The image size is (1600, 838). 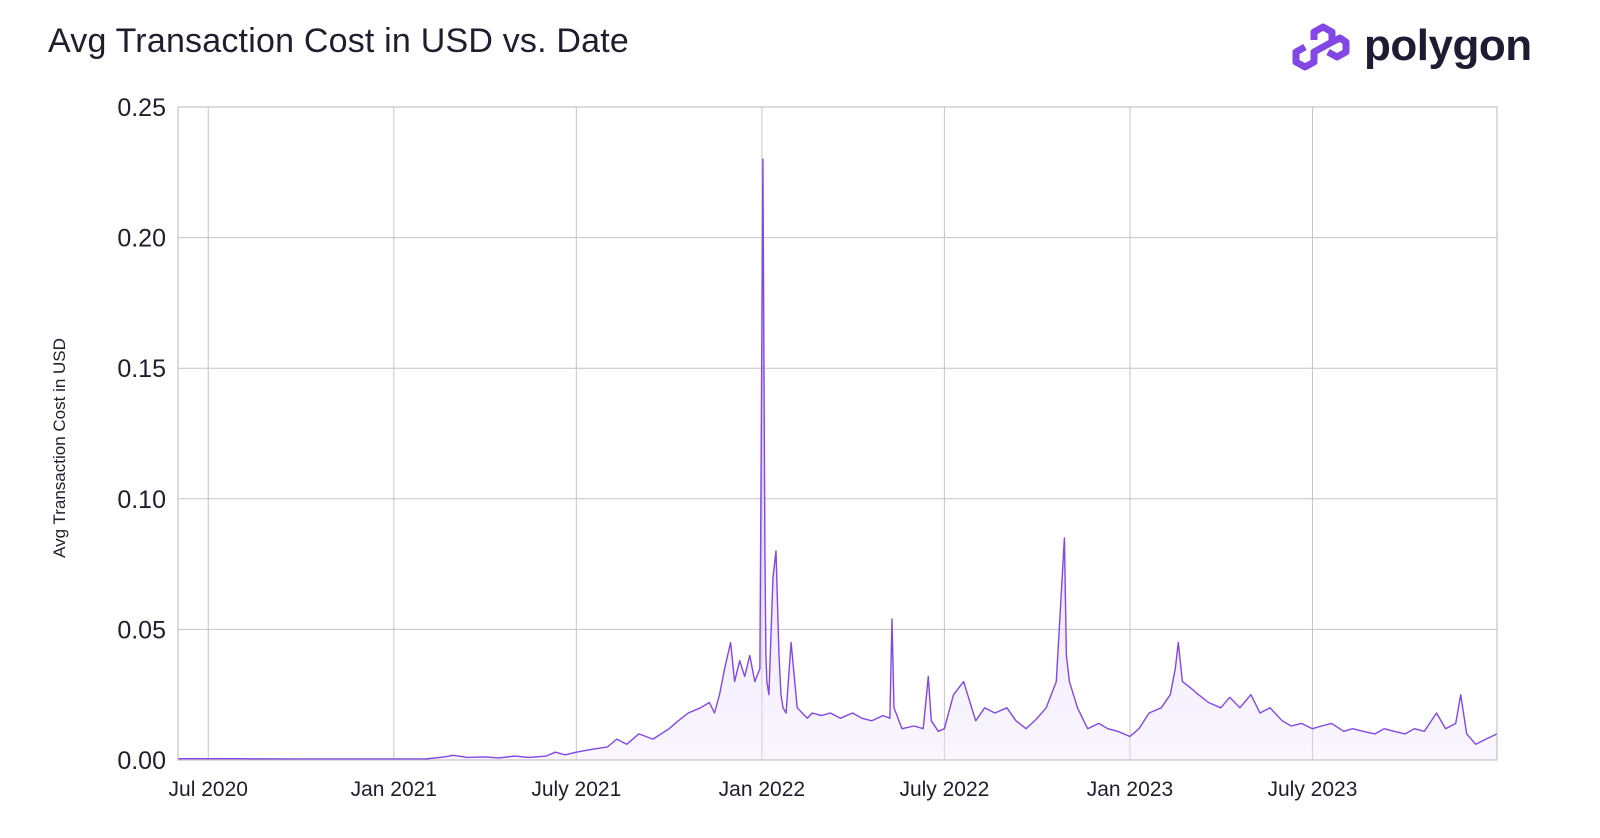 I want to click on y-tick-label: 0.25, so click(x=141, y=108).